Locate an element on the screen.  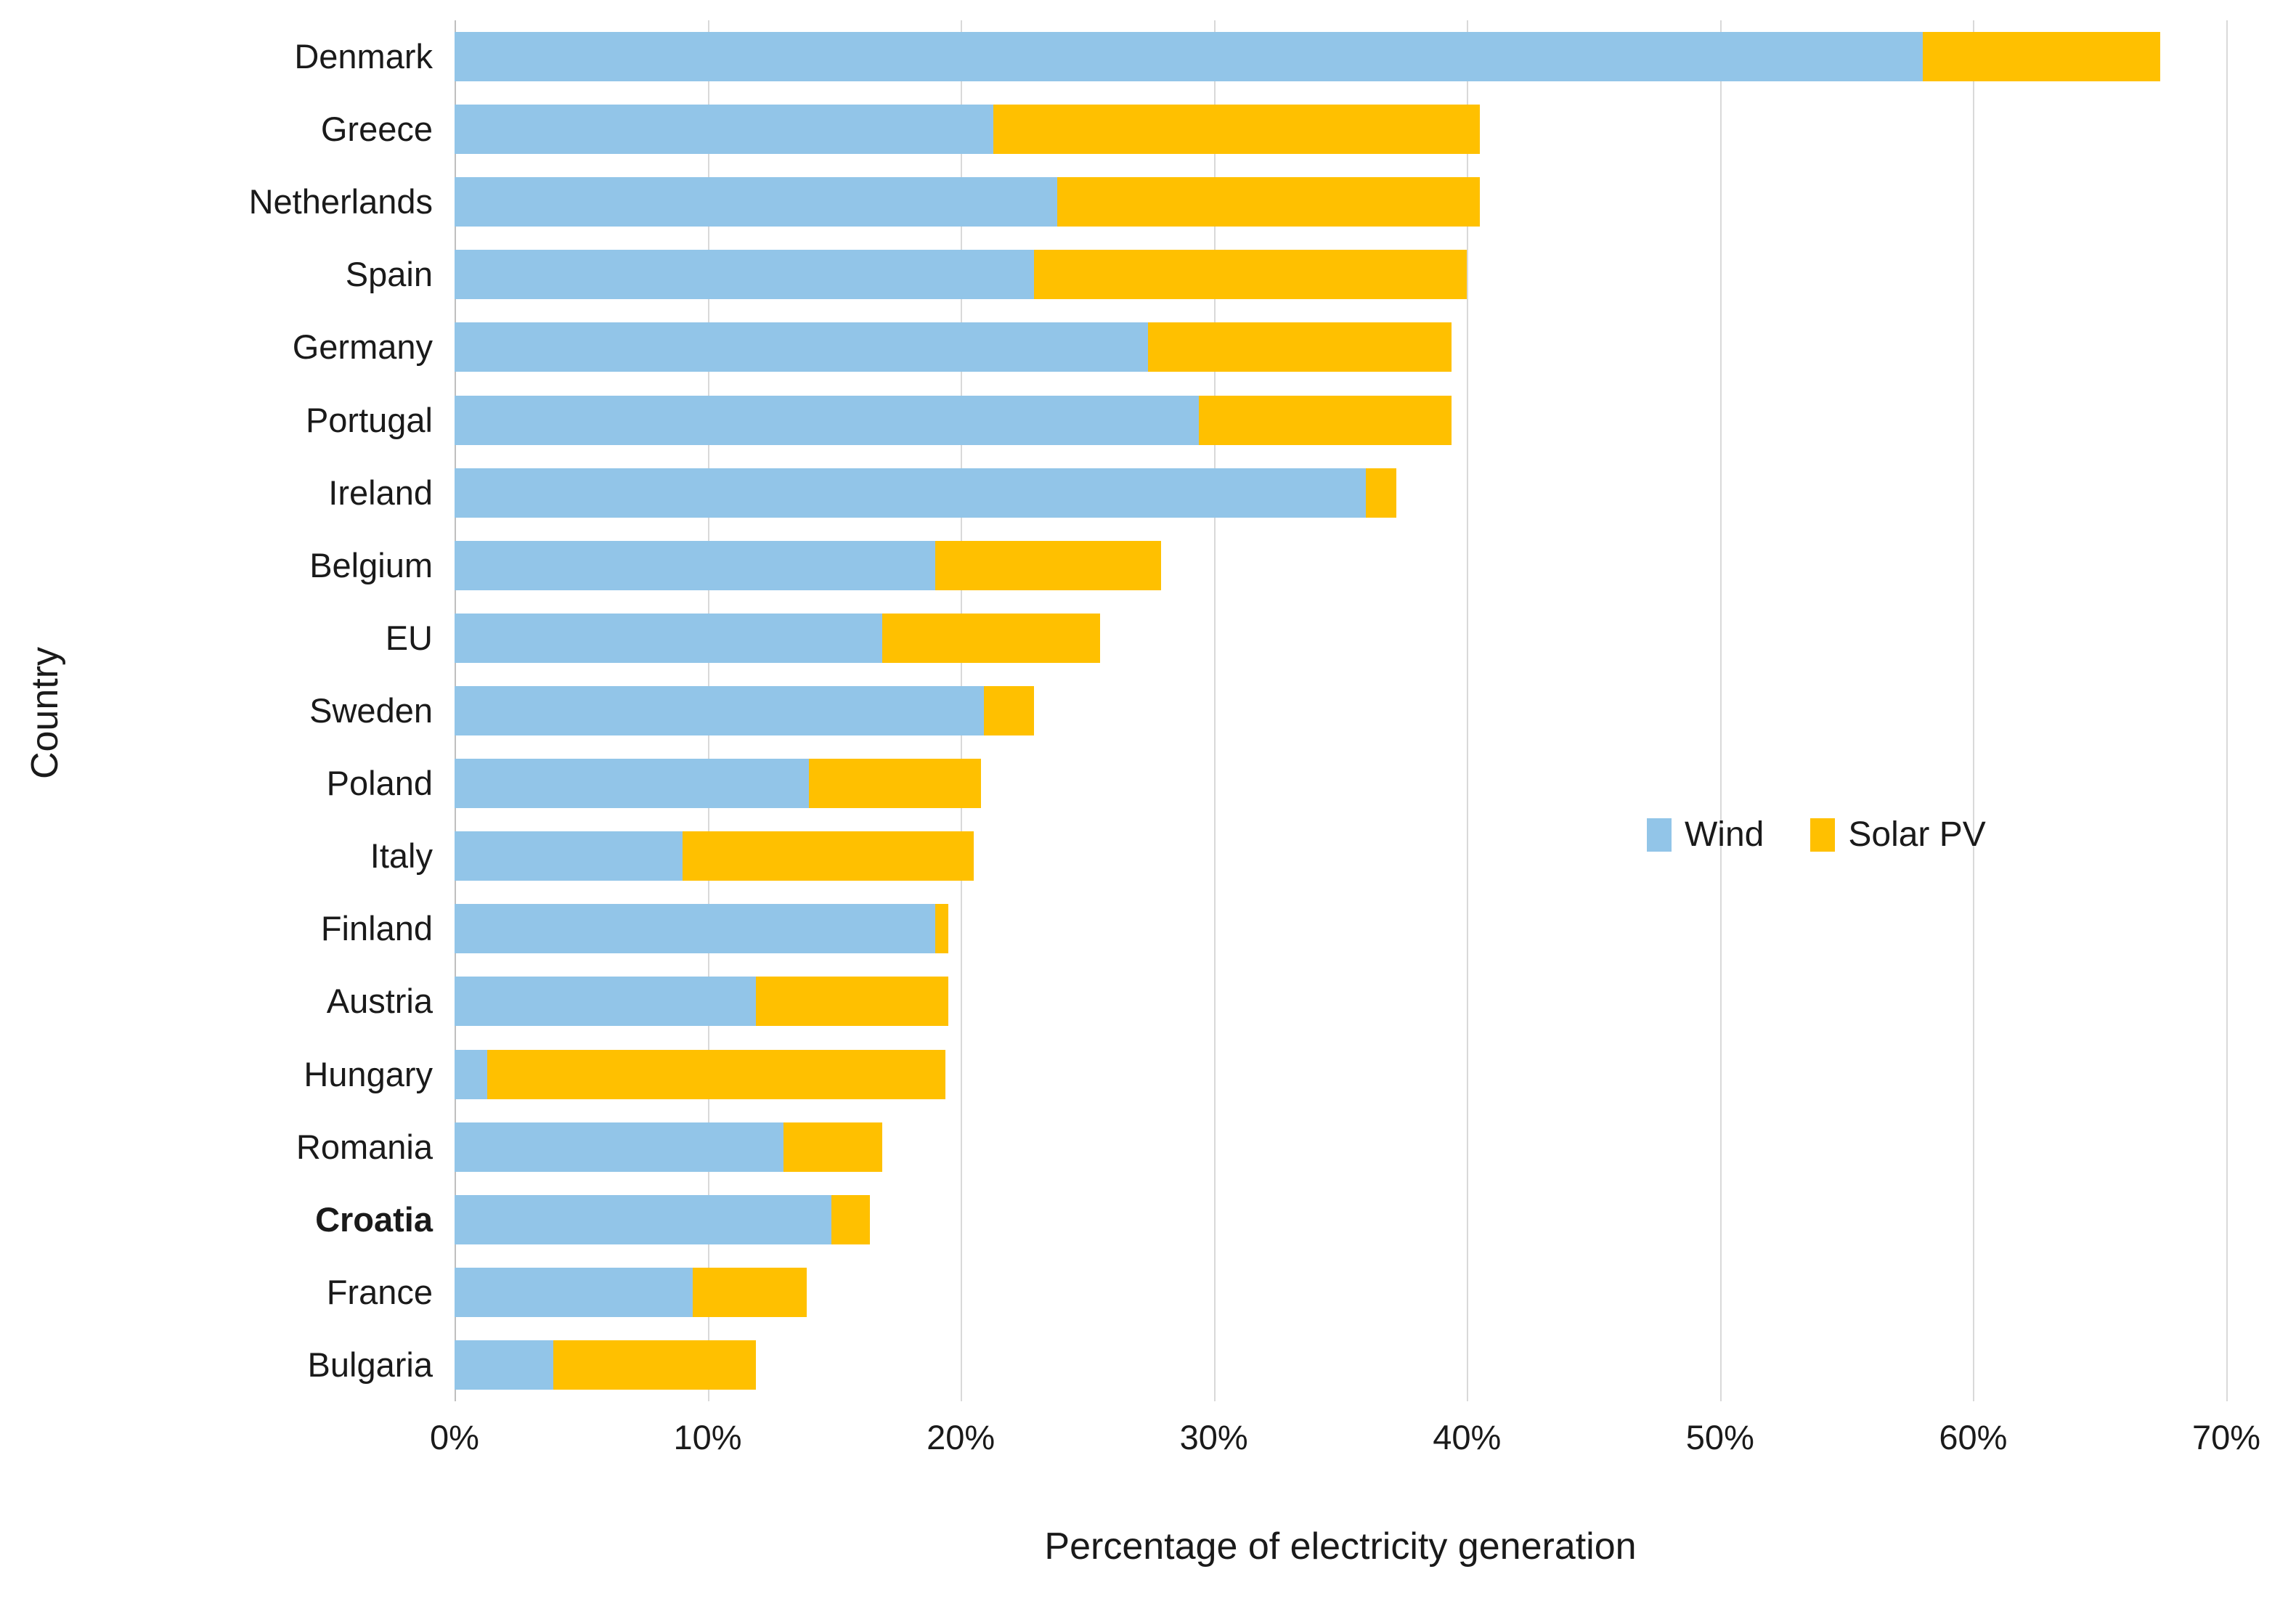
category-label: Portugal is located at coordinates (369, 419).